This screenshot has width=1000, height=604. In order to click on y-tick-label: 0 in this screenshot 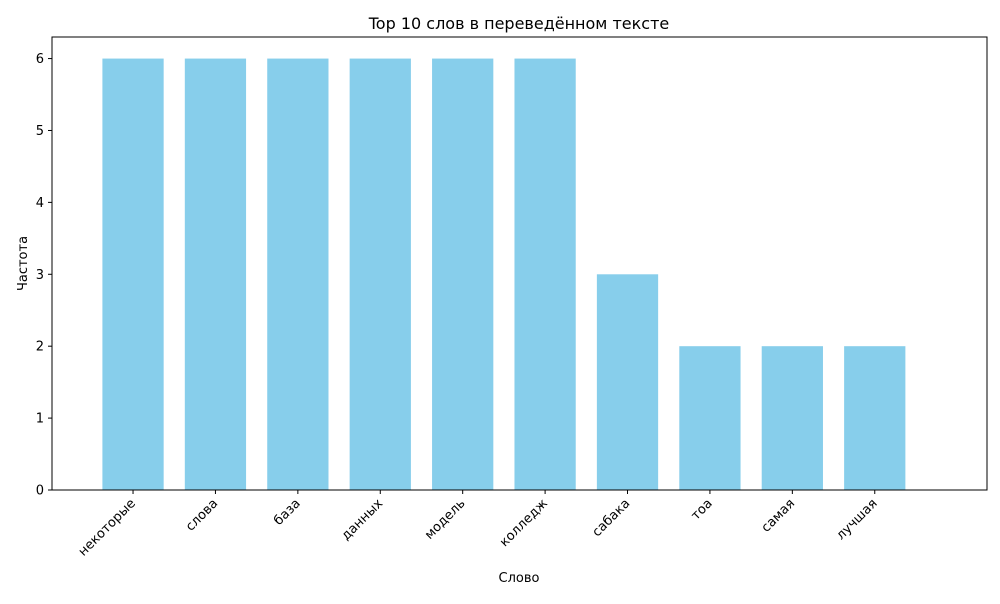, I will do `click(40, 491)`.